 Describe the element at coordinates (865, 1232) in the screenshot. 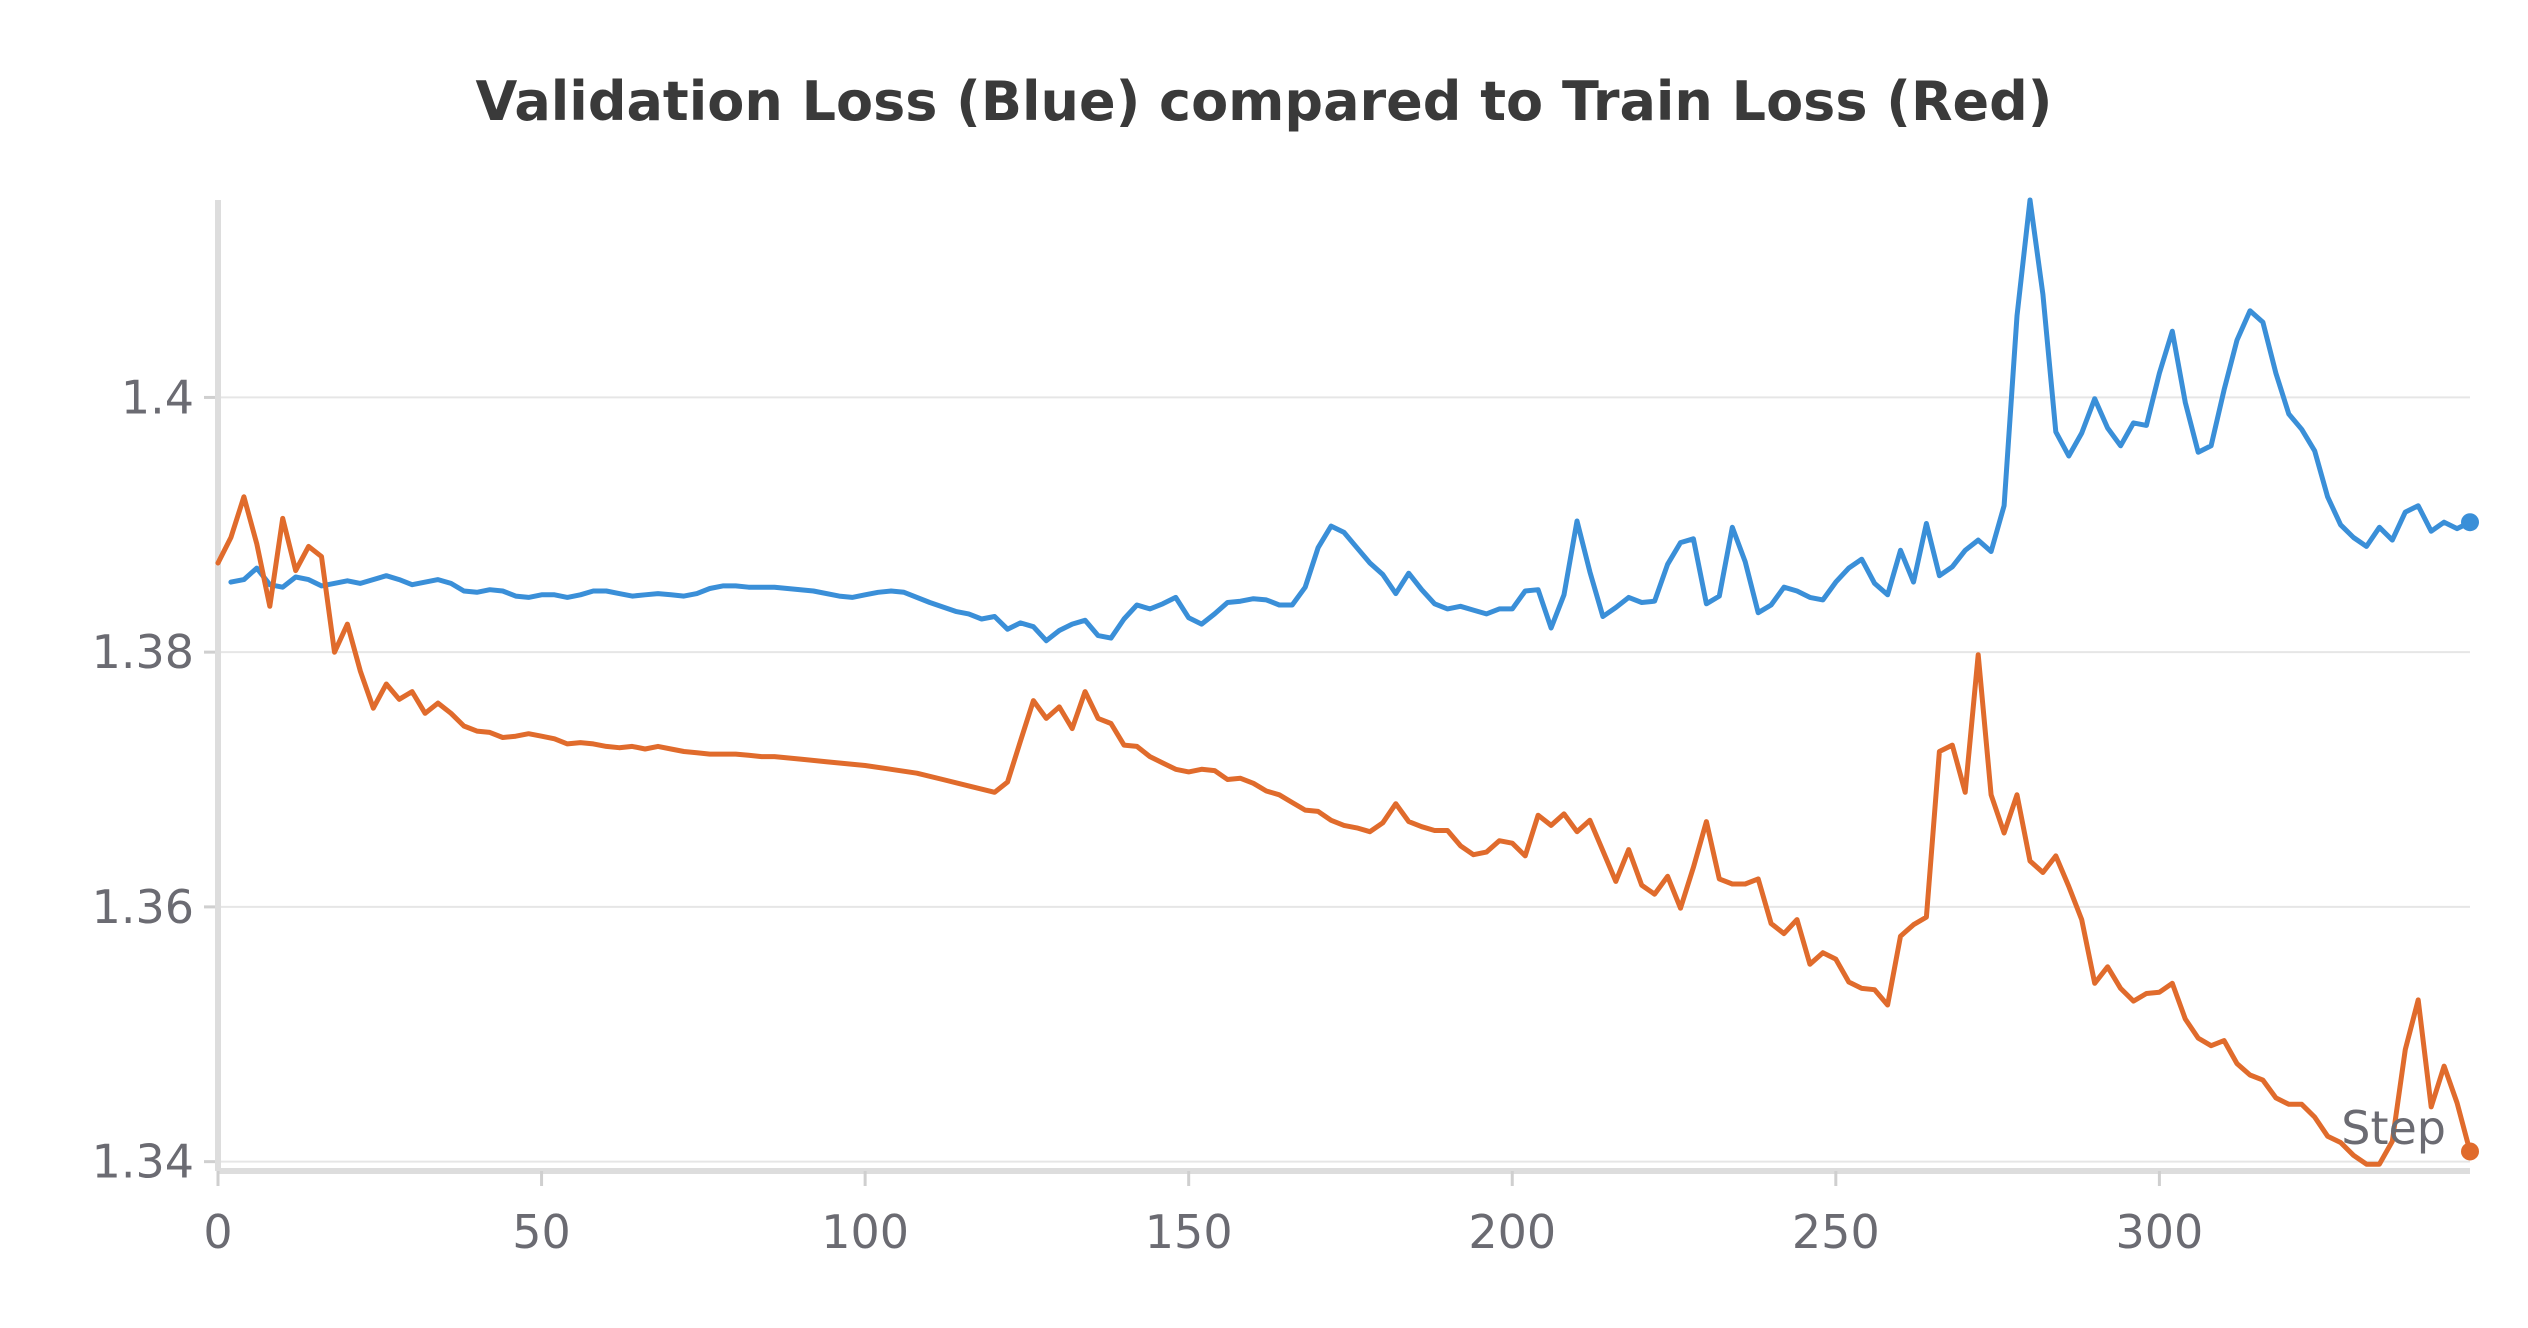

I see `x-tick-label: 100` at that location.